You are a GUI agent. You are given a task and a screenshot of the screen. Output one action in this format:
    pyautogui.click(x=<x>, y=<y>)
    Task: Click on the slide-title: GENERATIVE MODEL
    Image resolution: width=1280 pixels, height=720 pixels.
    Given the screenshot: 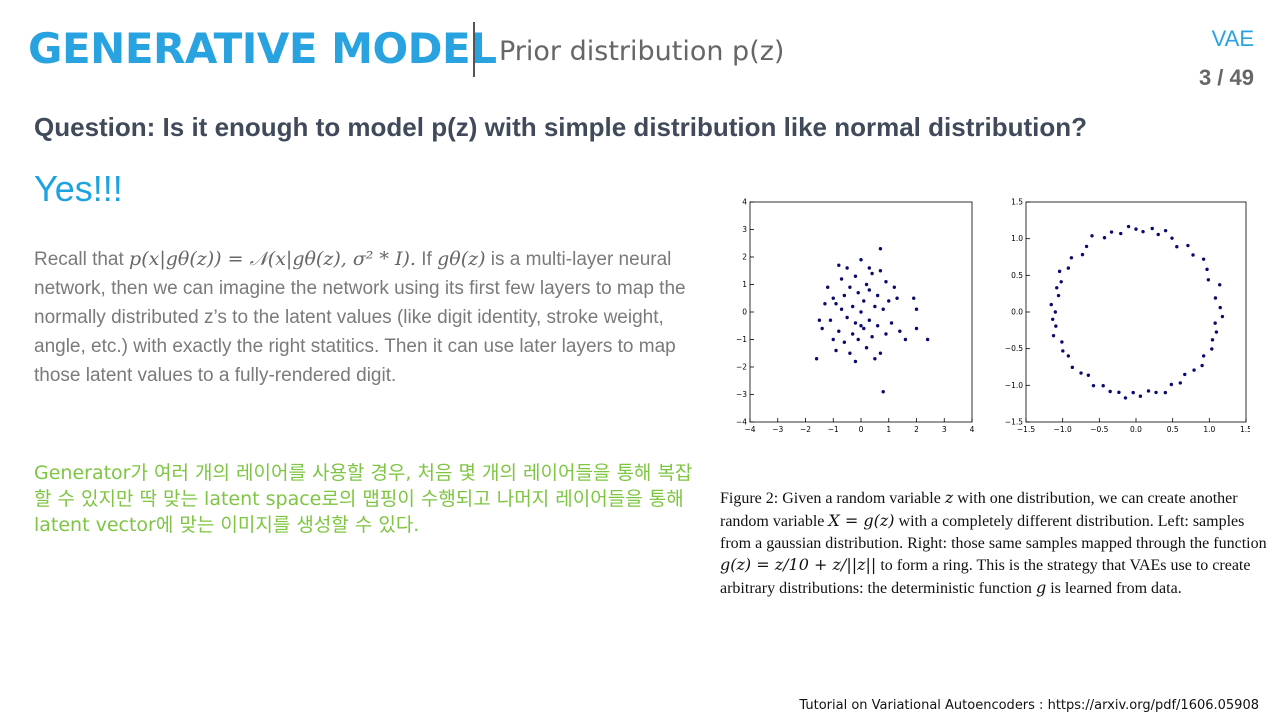 What is the action you would take?
    pyautogui.click(x=262, y=48)
    